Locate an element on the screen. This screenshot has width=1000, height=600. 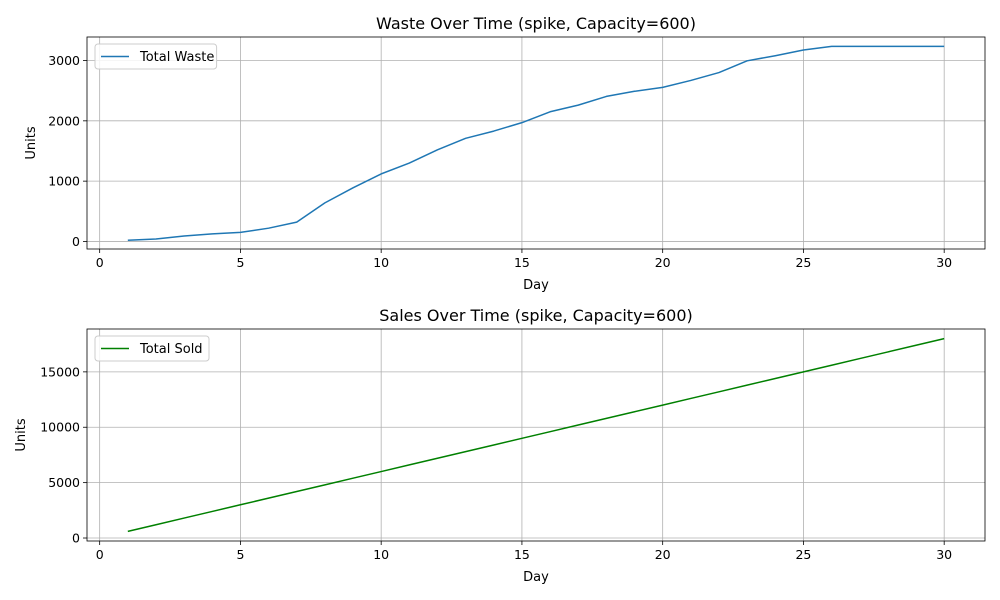
legend: Total Sold is located at coordinates (152, 348).